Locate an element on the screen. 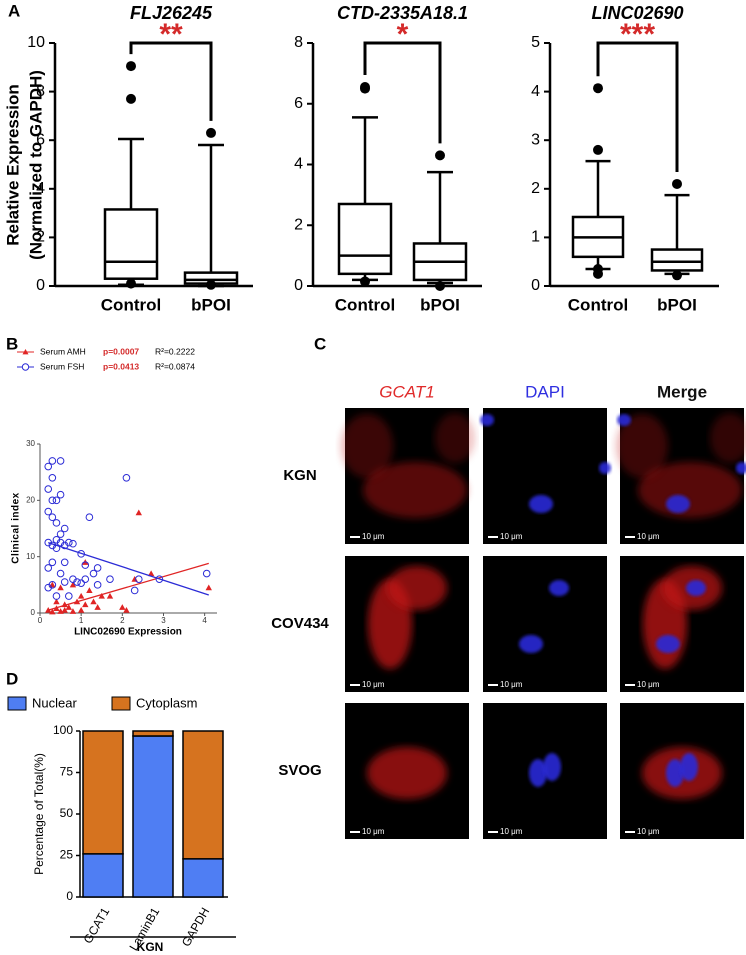 This screenshot has height=955, width=746. legend-swatch is located at coordinates (17, 703).